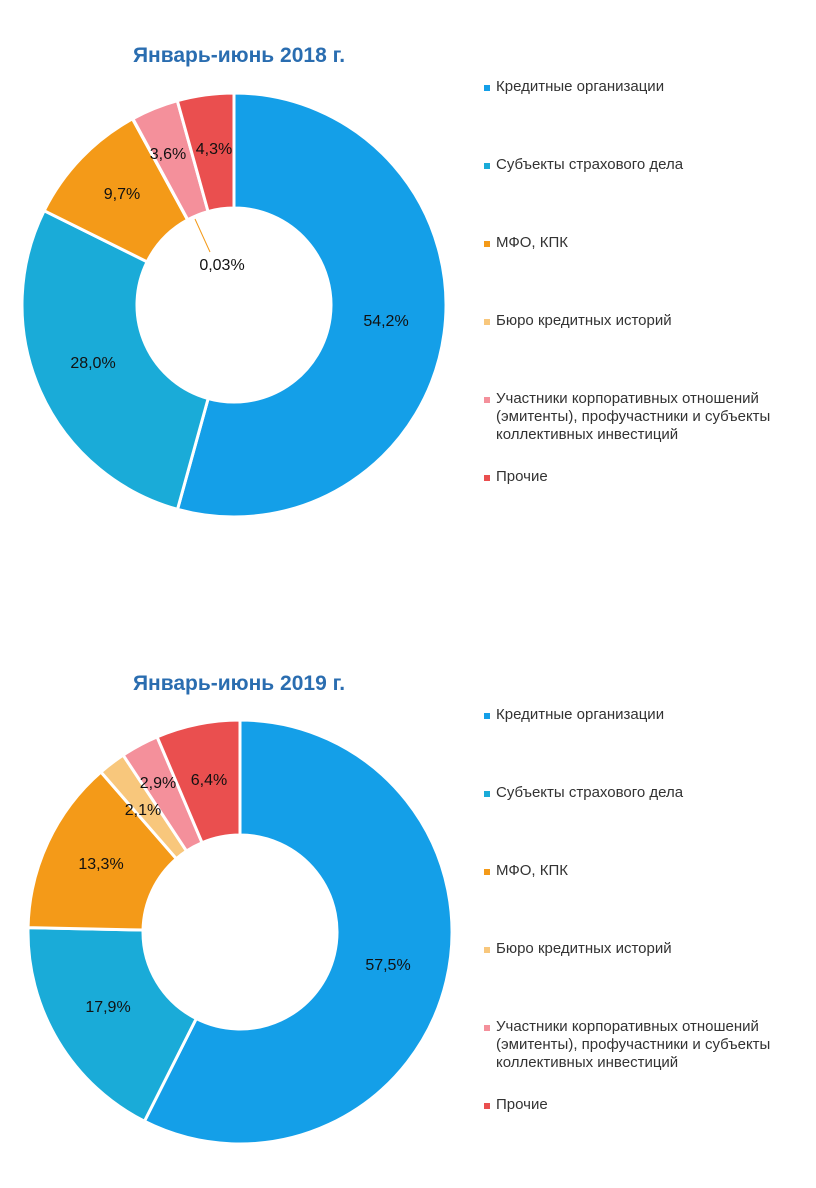  What do you see at coordinates (387, 965) in the screenshot?
I see `data-label: 57,5%` at bounding box center [387, 965].